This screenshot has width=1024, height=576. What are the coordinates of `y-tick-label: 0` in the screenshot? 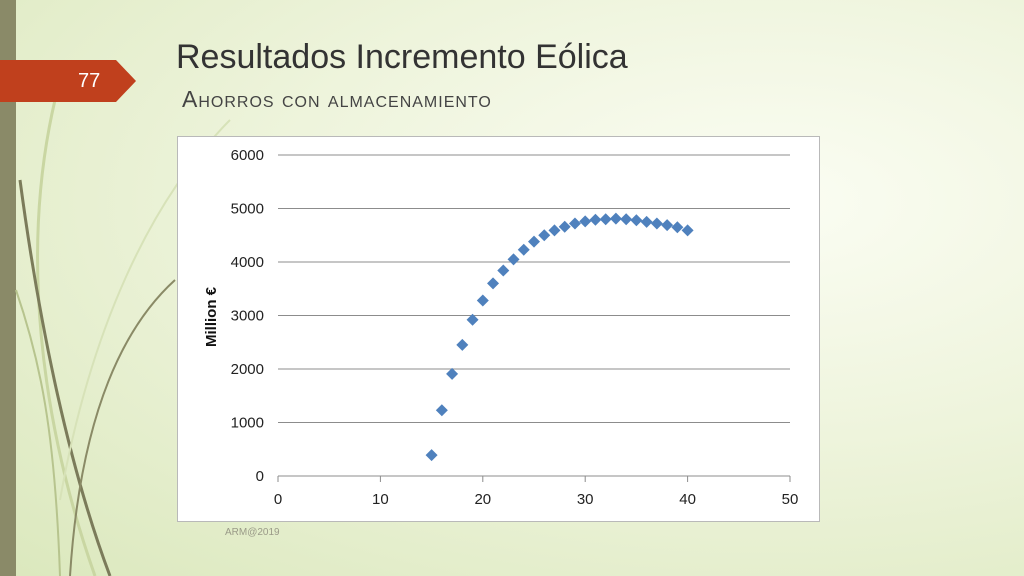 It's located at (260, 476).